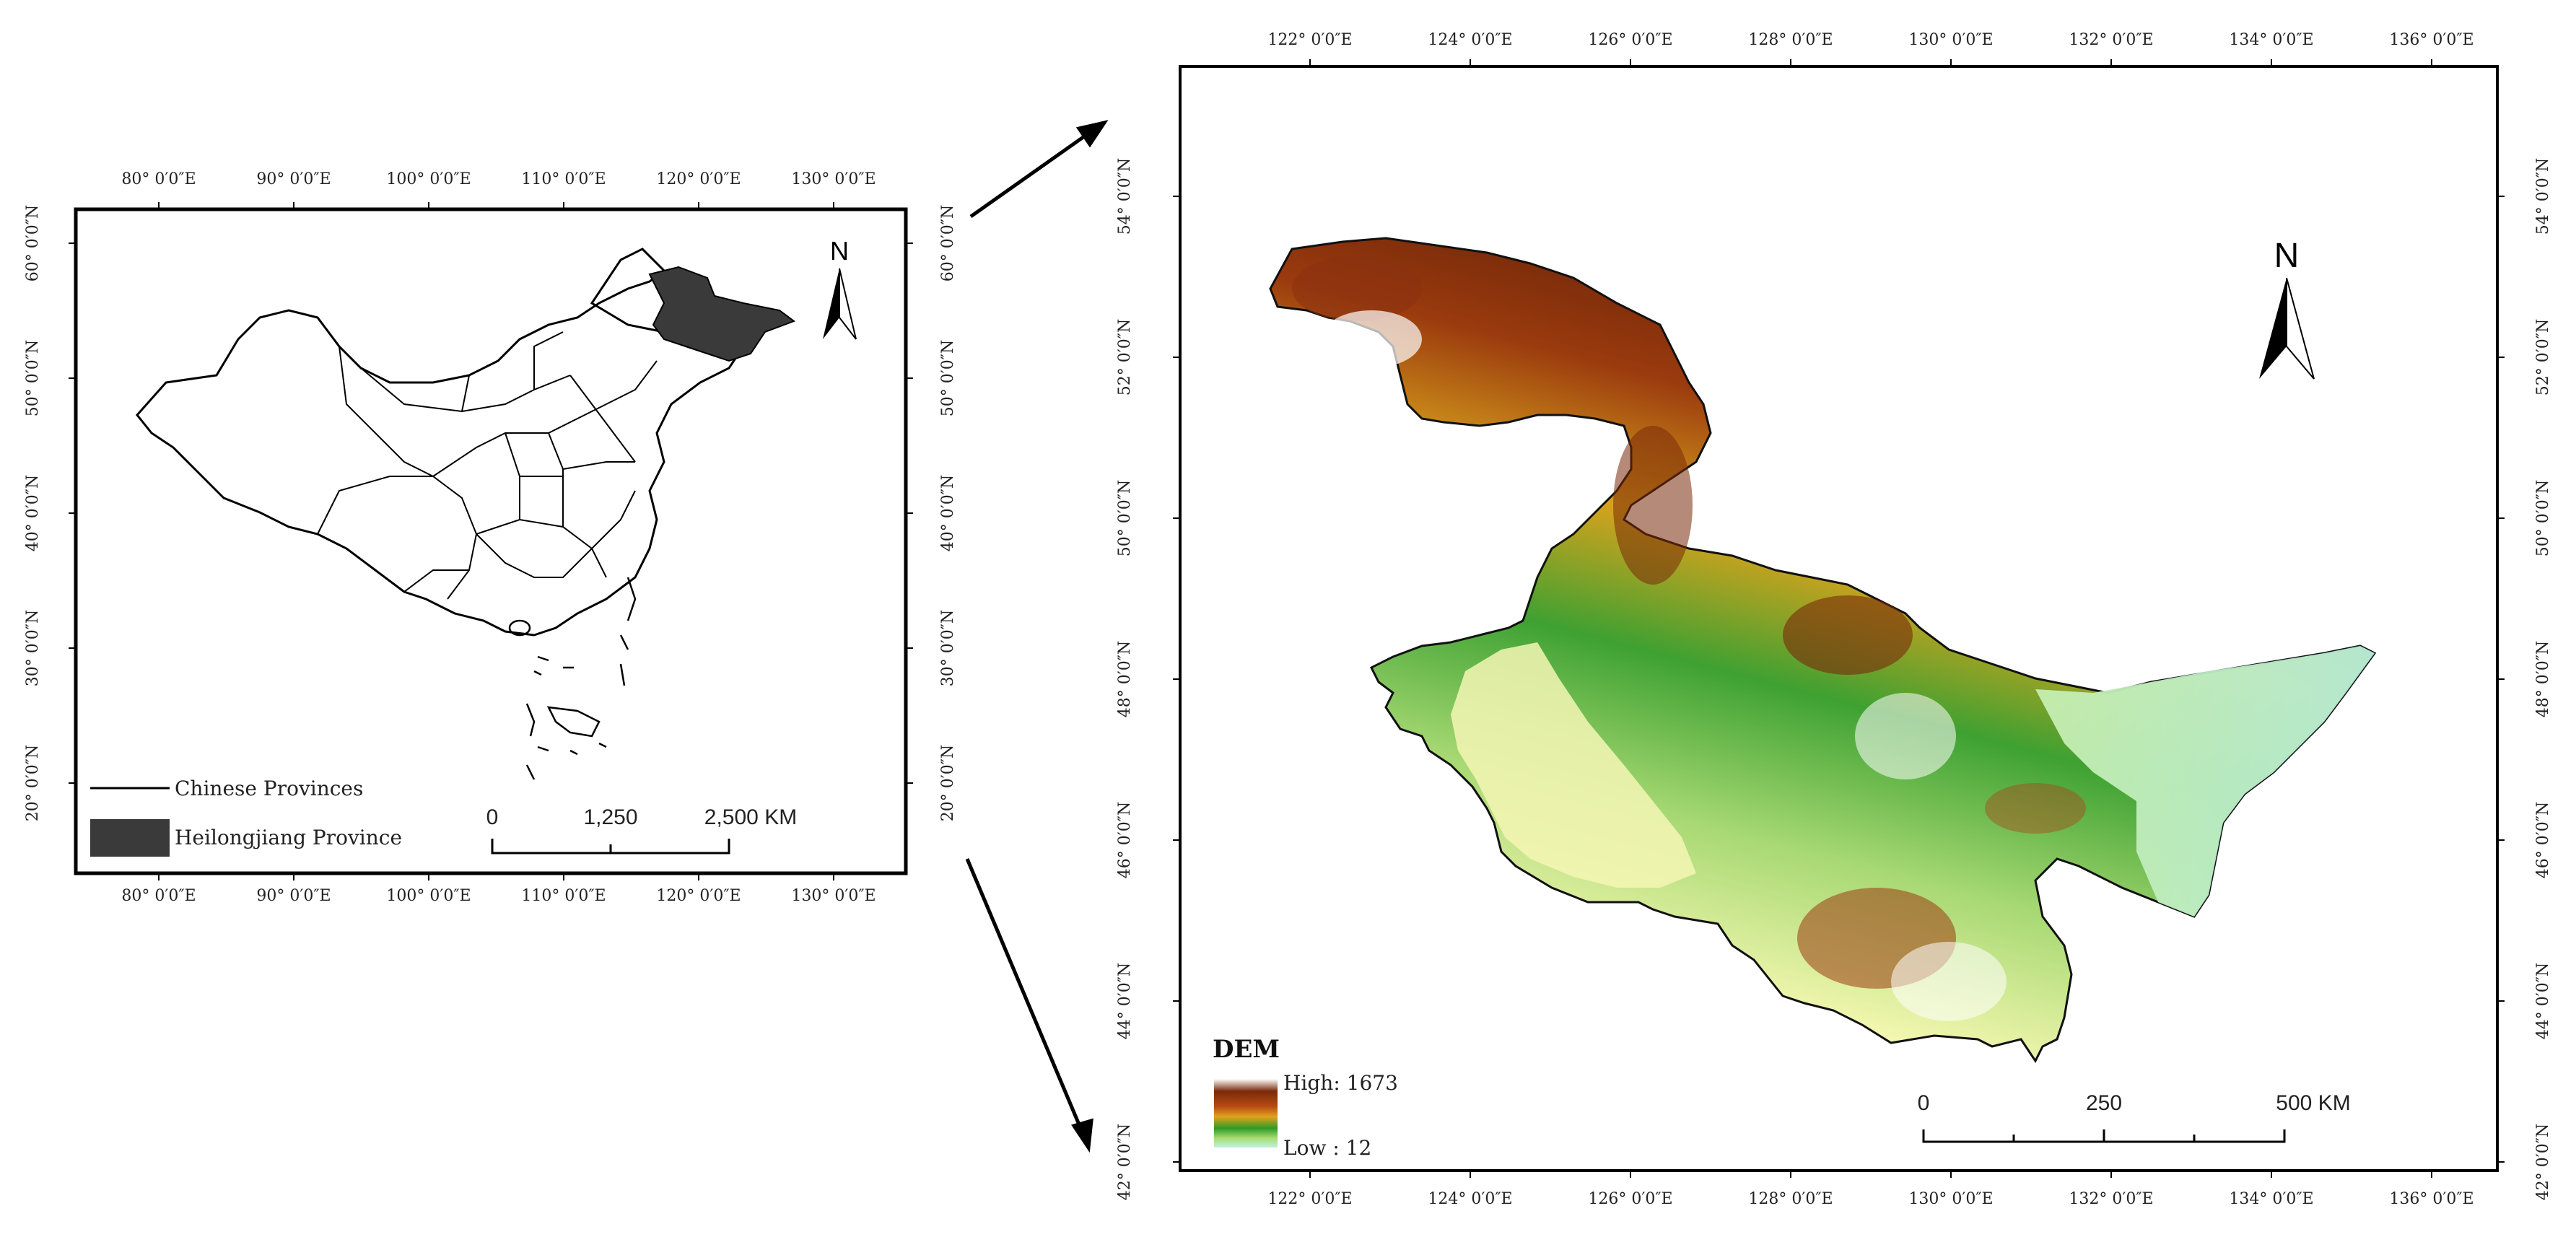  I want to click on scale-label-end: 500 KM, so click(2313, 1103).